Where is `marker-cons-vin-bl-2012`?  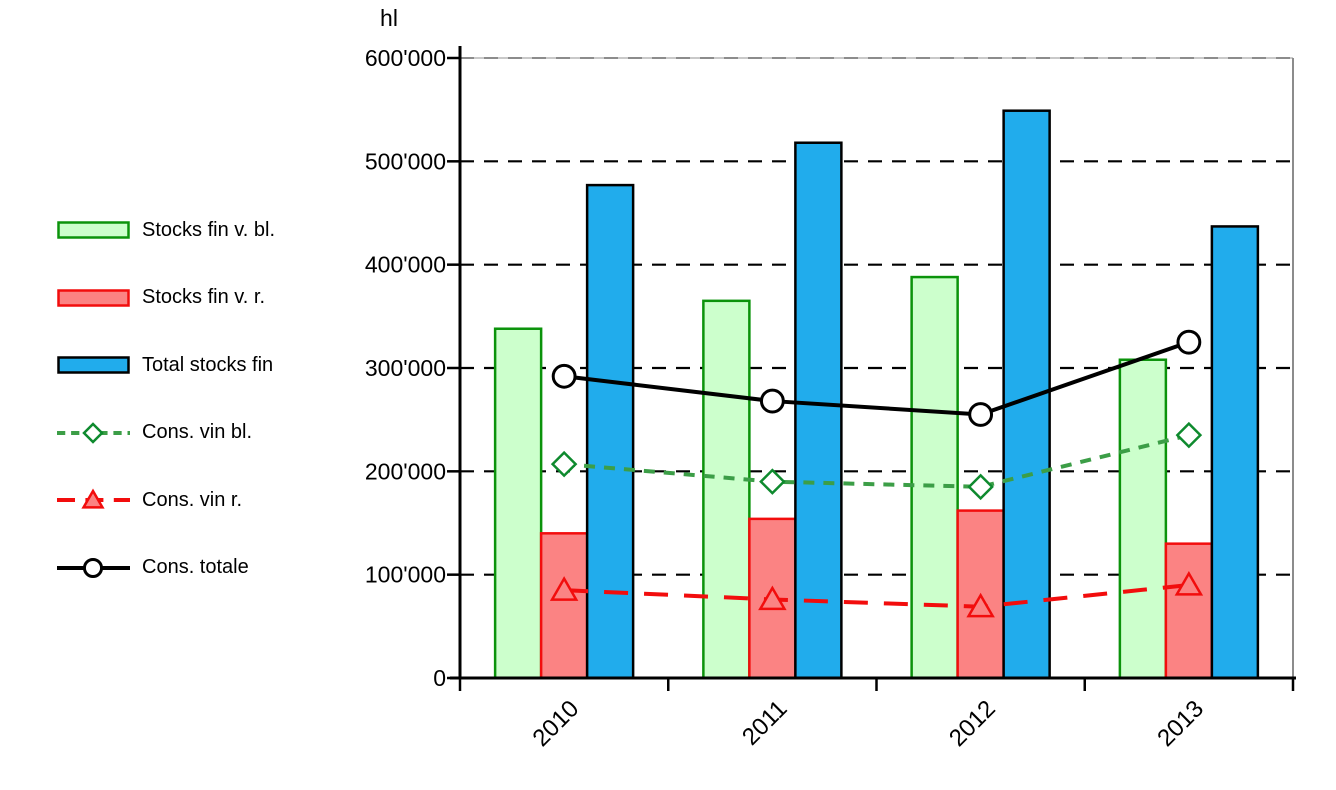 marker-cons-vin-bl-2012 is located at coordinates (980, 487).